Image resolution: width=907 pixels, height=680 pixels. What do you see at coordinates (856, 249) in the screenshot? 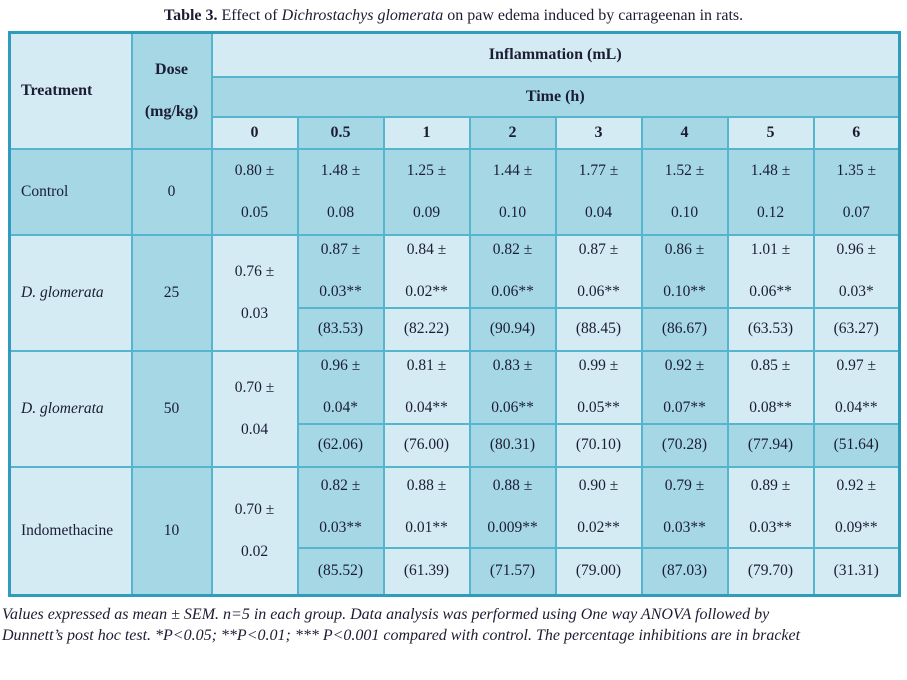
I see `mean-value: 0.96 ±` at bounding box center [856, 249].